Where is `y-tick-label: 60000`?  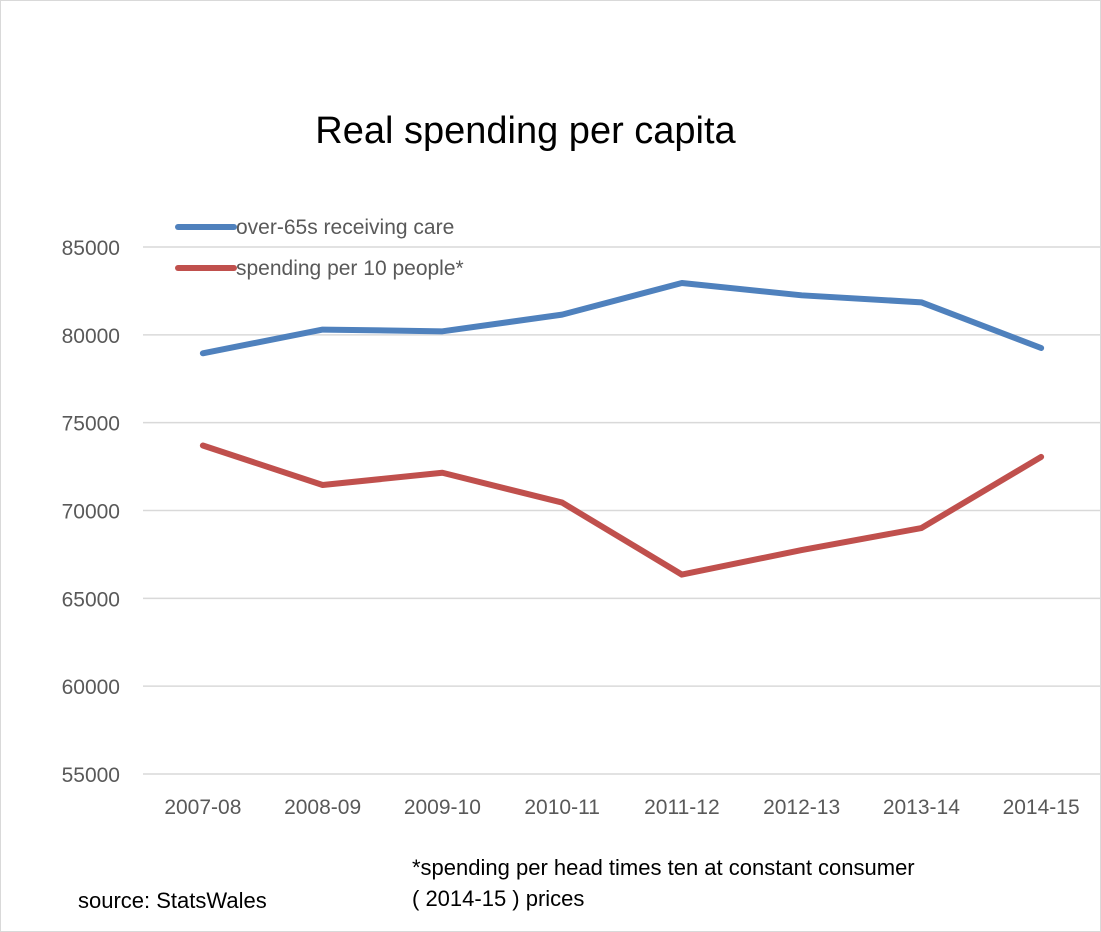
y-tick-label: 60000 is located at coordinates (91, 687).